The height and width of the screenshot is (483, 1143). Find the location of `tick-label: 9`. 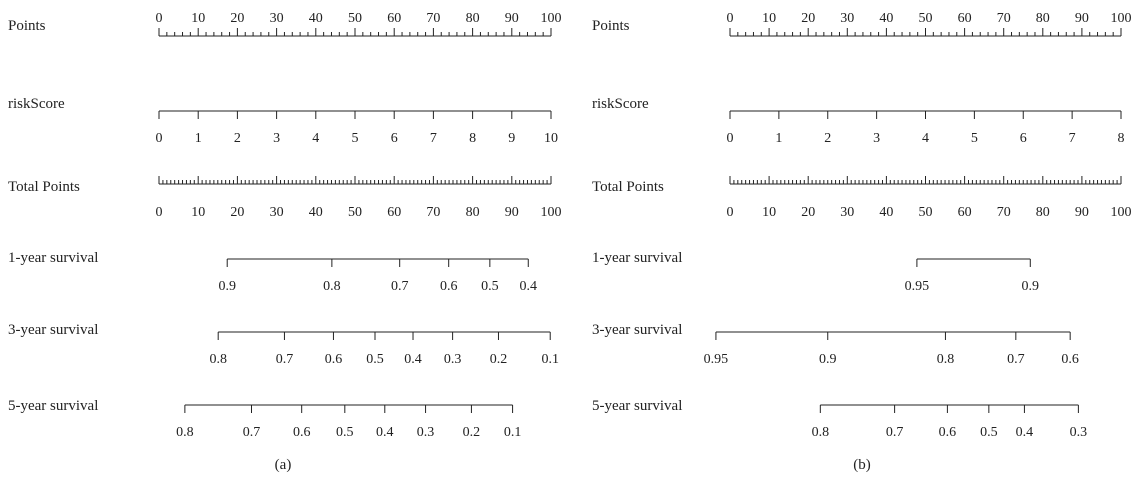

tick-label: 9 is located at coordinates (511, 138).